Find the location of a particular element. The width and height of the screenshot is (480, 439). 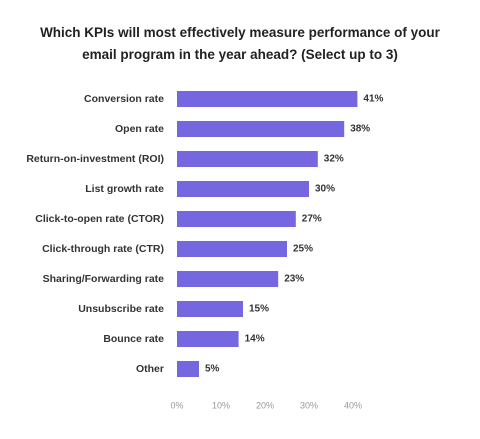

category-label: Open rate is located at coordinates (139, 129).